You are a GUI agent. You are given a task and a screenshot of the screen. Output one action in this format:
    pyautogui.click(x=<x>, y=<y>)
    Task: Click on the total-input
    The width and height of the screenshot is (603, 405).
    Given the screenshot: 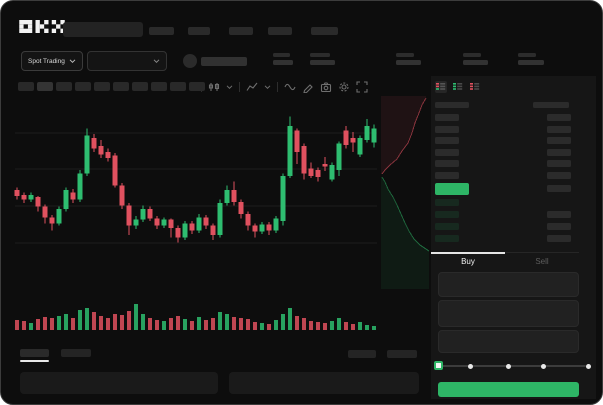 What is the action you would take?
    pyautogui.click(x=508, y=341)
    